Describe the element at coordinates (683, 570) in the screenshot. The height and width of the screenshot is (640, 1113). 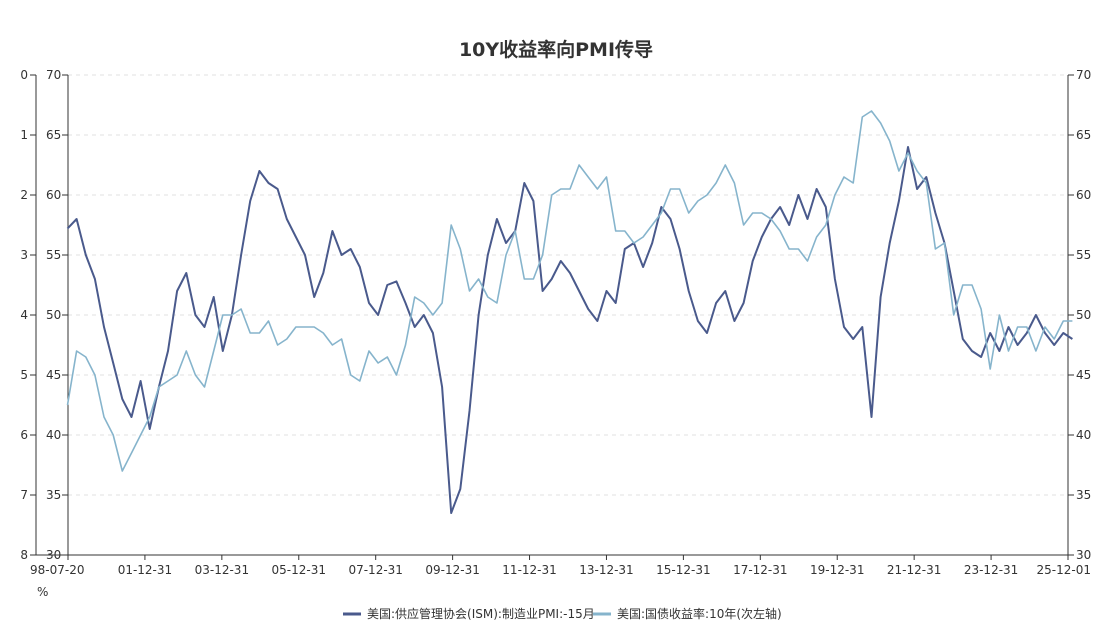
I see `x-axis-tick-label: 15-12-31` at that location.